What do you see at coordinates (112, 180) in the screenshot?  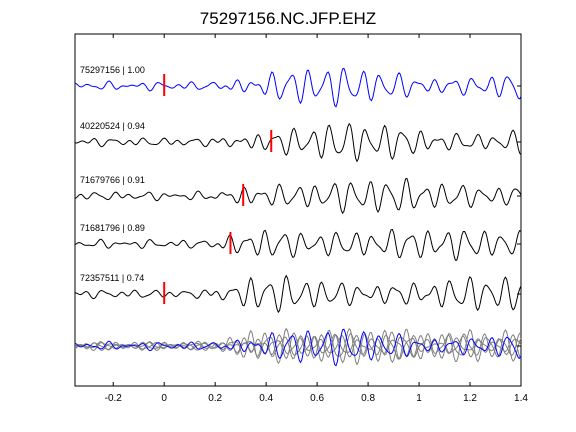 I see `trace-label: 71679766 | 0.91` at bounding box center [112, 180].